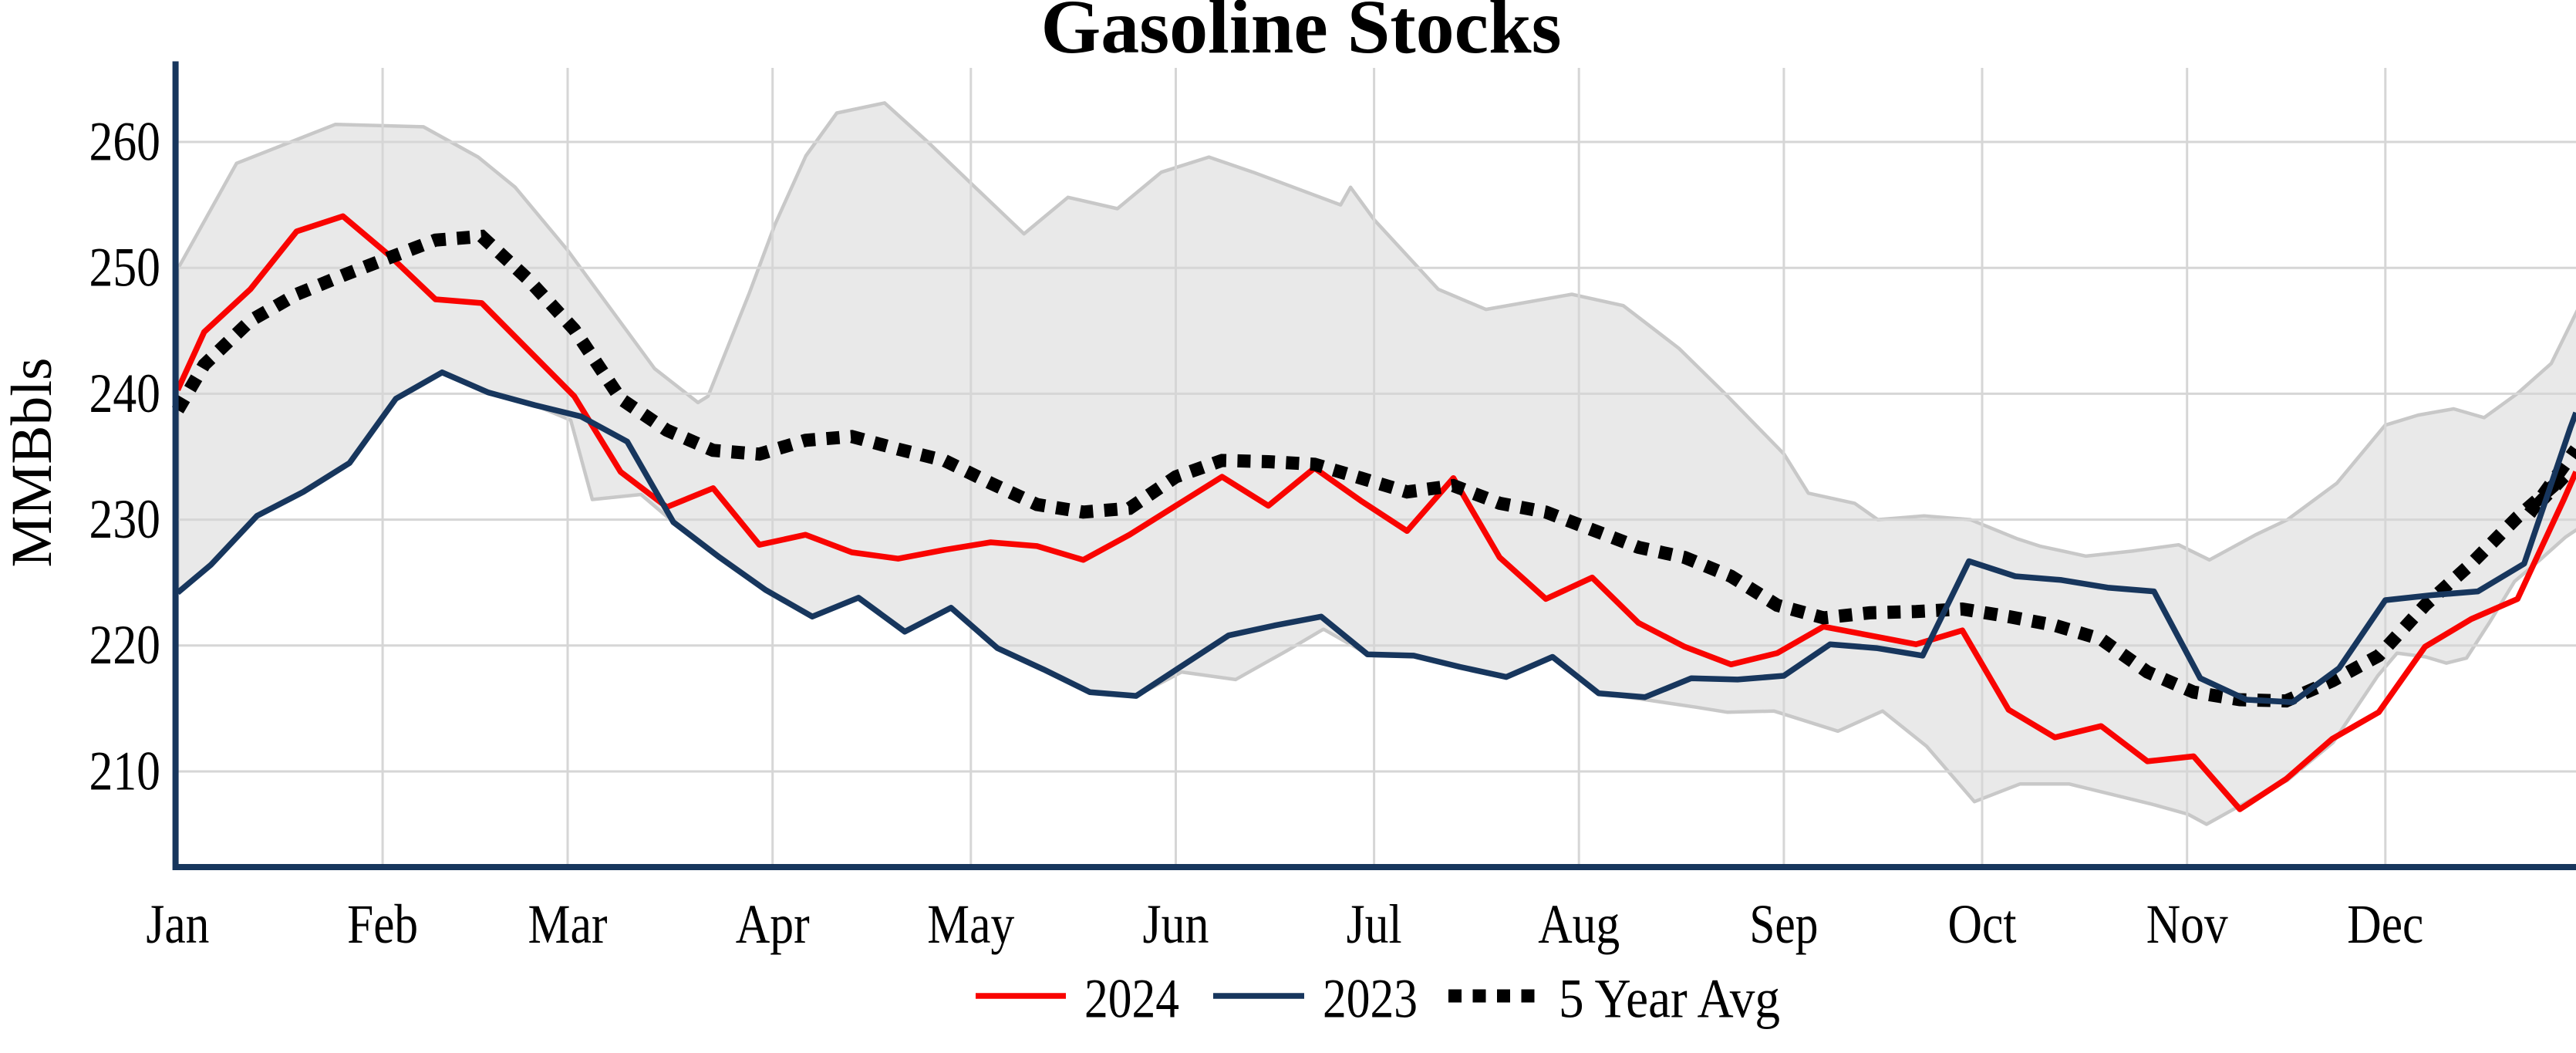 The image size is (2576, 1053). Describe the element at coordinates (1374, 924) in the screenshot. I see `svg-text: Jul` at that location.